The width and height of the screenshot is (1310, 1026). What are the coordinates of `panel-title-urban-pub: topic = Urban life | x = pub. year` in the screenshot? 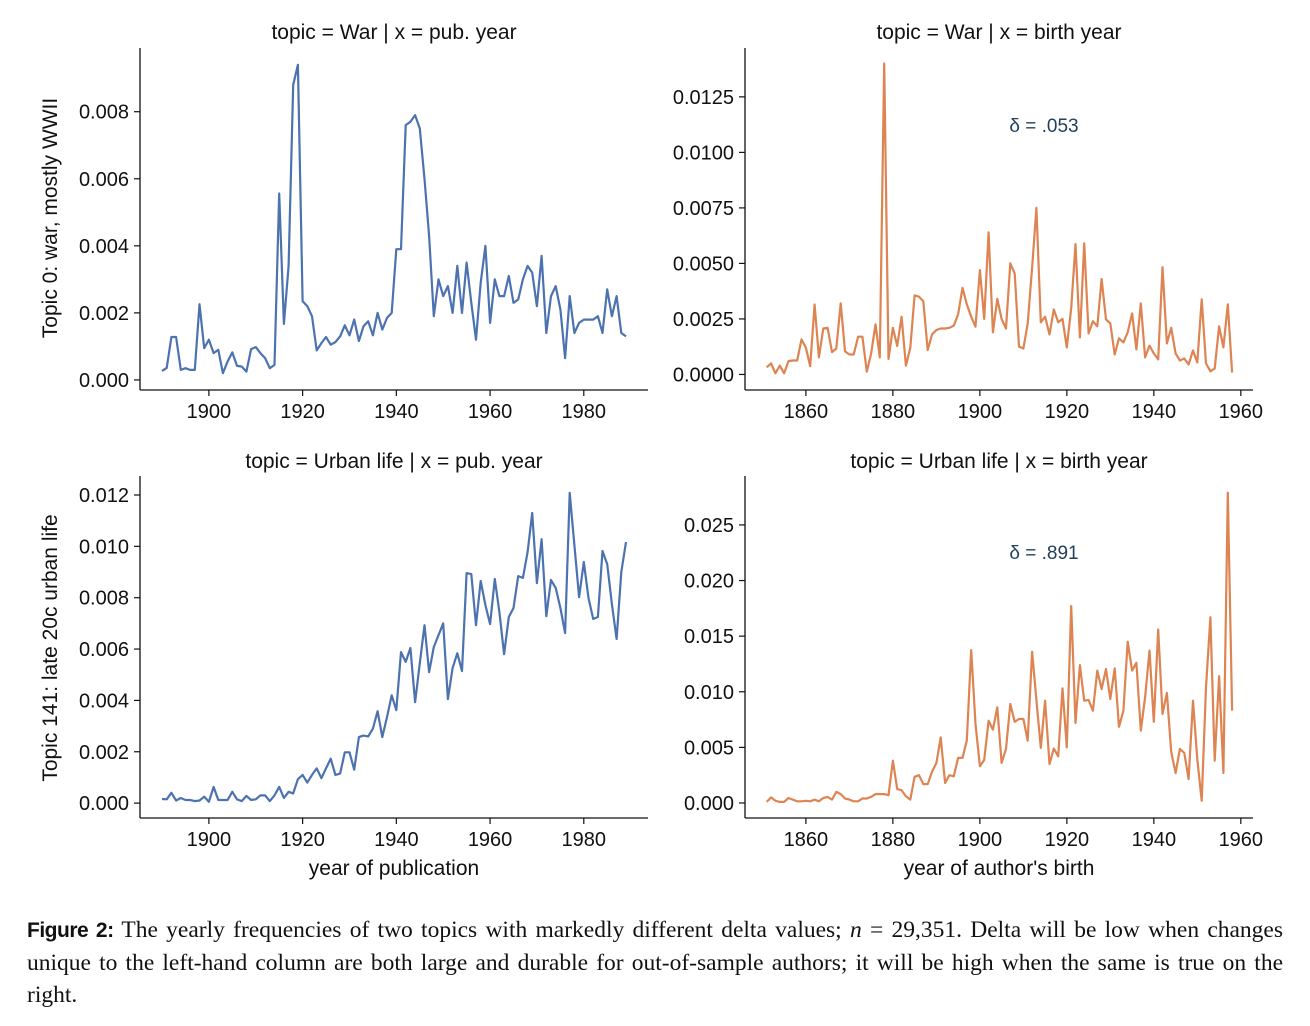 It's located at (393, 461).